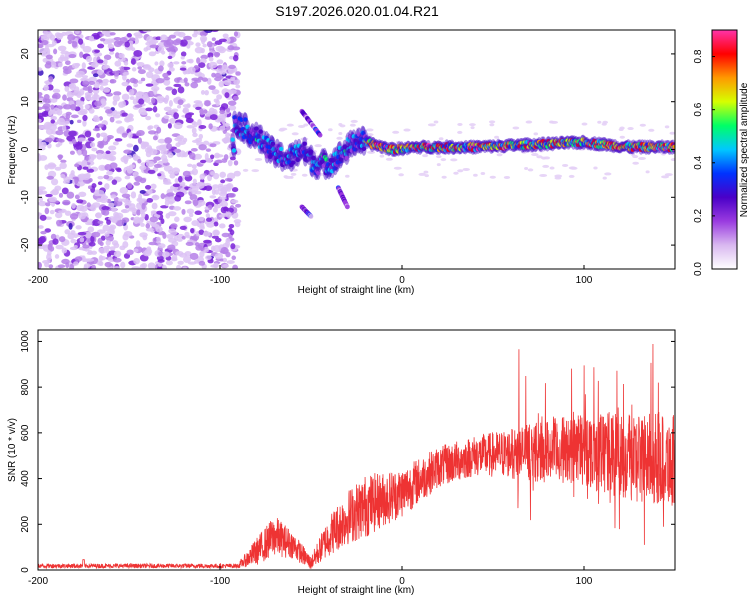  What do you see at coordinates (25, 524) in the screenshot?
I see `snr-y-tick-label: 200` at bounding box center [25, 524].